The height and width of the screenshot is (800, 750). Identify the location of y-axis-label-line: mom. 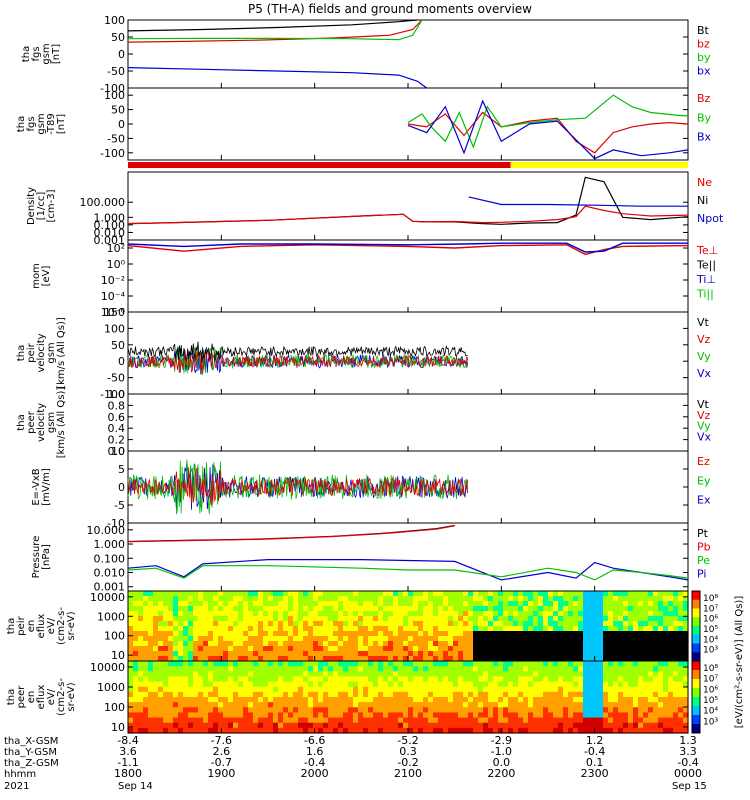
(36, 276).